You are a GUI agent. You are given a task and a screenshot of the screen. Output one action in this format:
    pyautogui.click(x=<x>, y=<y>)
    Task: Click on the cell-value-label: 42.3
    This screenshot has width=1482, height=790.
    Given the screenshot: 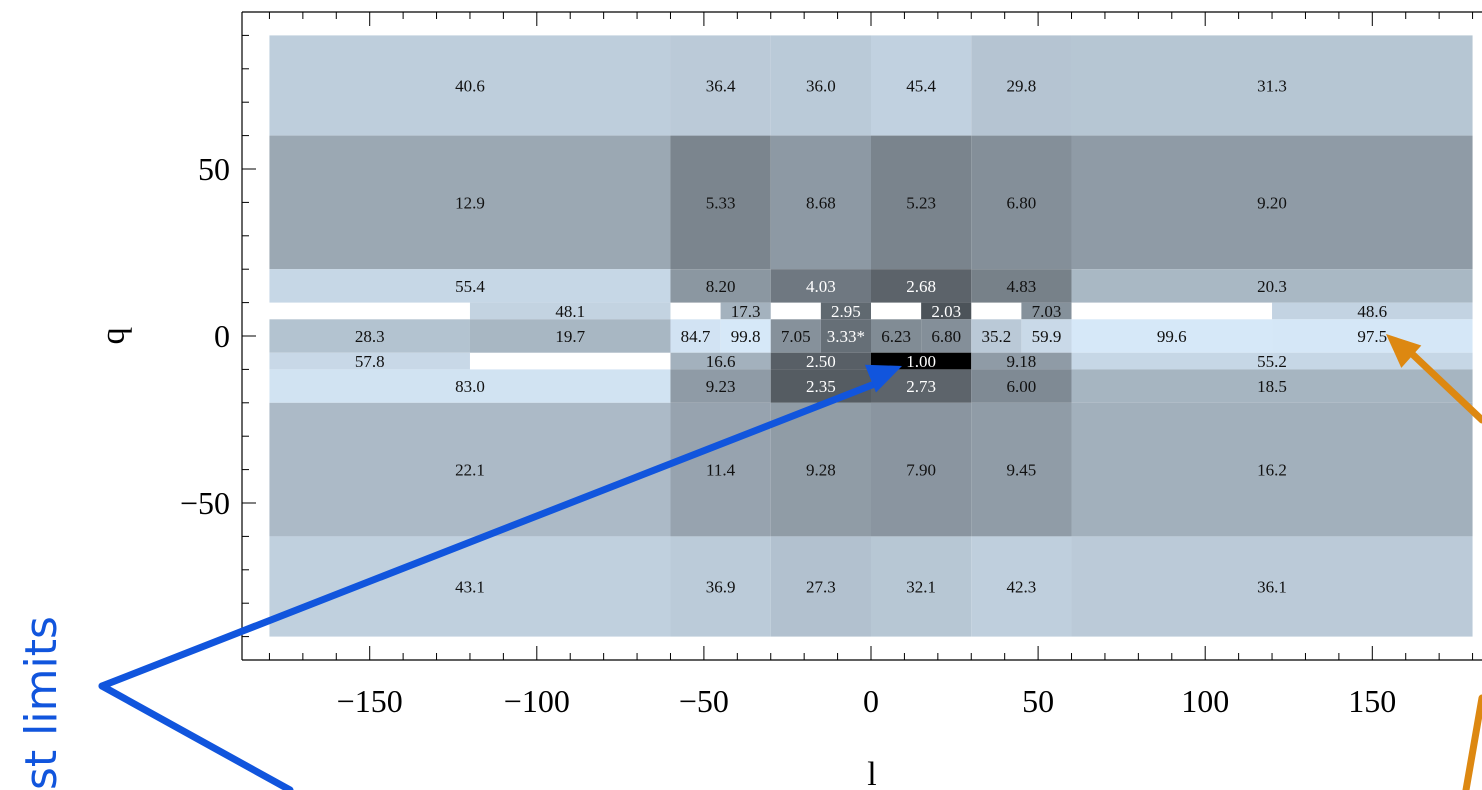 What is the action you would take?
    pyautogui.click(x=1022, y=587)
    